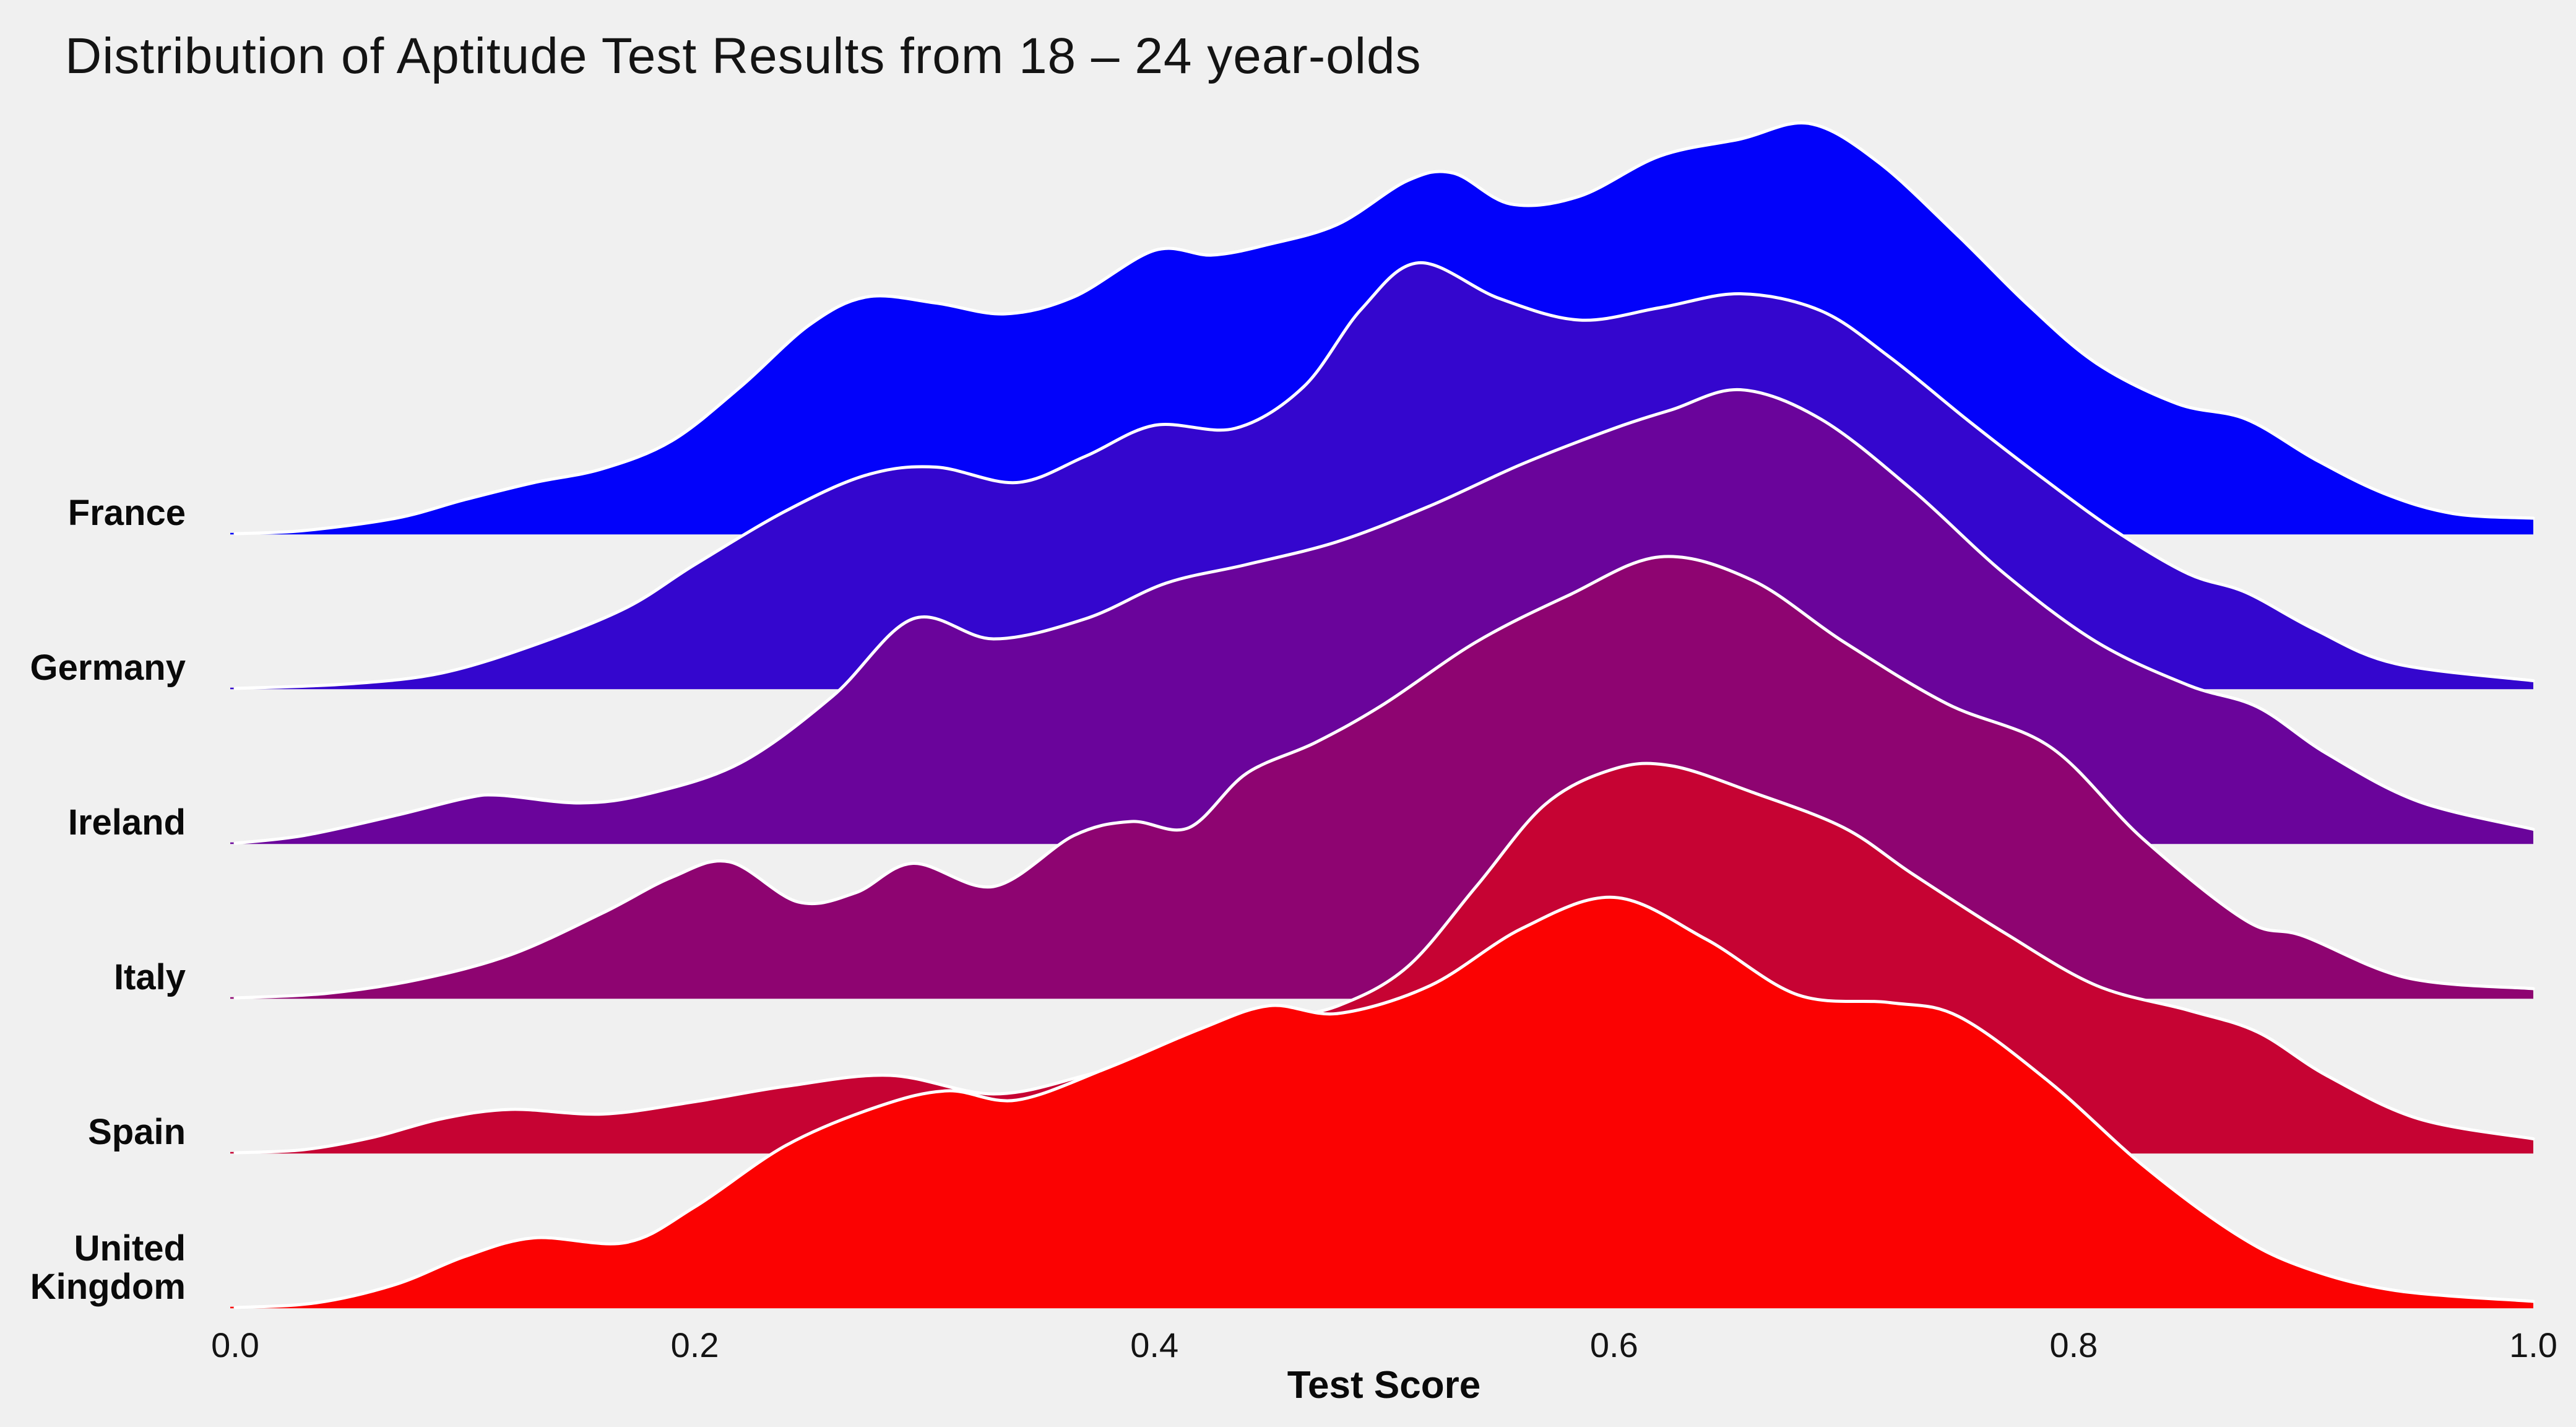  What do you see at coordinates (108, 1287) in the screenshot?
I see `row-label-united-kingdom: Kingdom` at bounding box center [108, 1287].